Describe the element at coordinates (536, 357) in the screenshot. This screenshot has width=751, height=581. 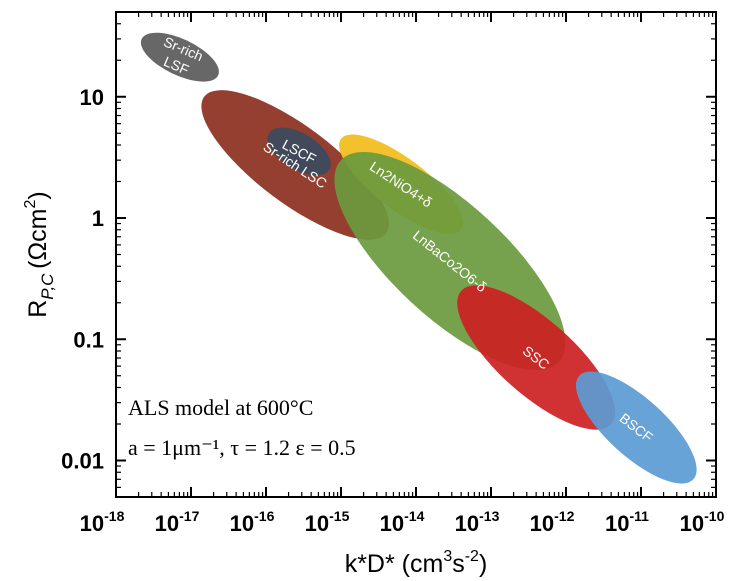
I see `region-ssc` at that location.